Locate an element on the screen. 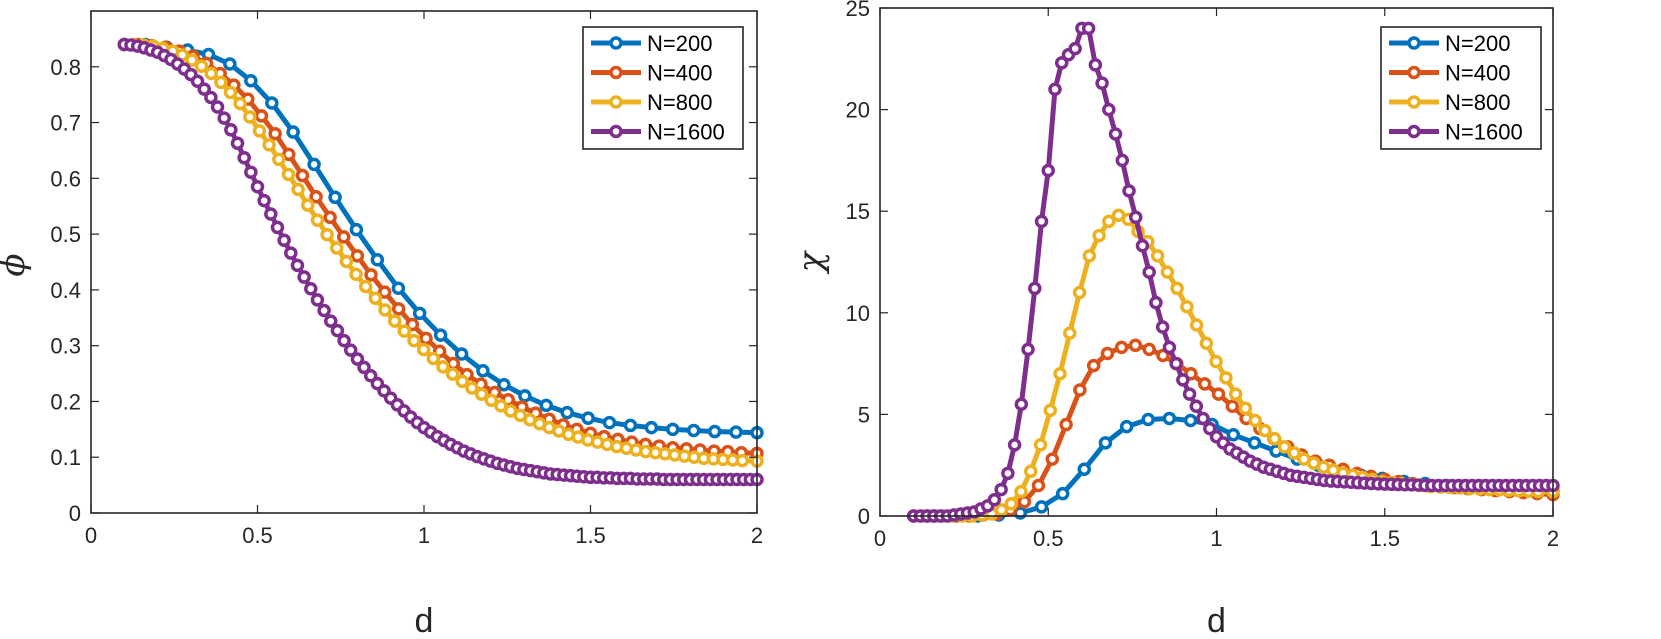 Image resolution: width=1661 pixels, height=639 pixels. x-axis-label: d is located at coordinates (1216, 620).